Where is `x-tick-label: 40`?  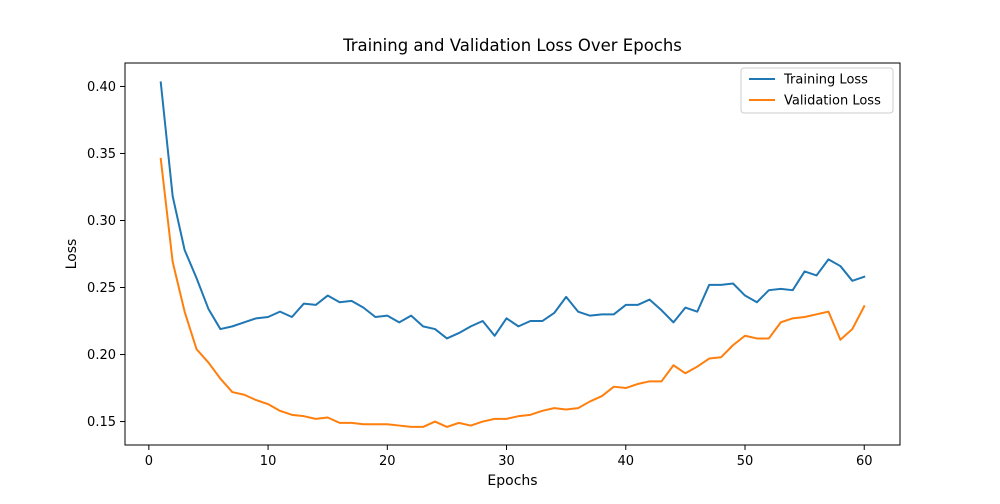 x-tick-label: 40 is located at coordinates (625, 461).